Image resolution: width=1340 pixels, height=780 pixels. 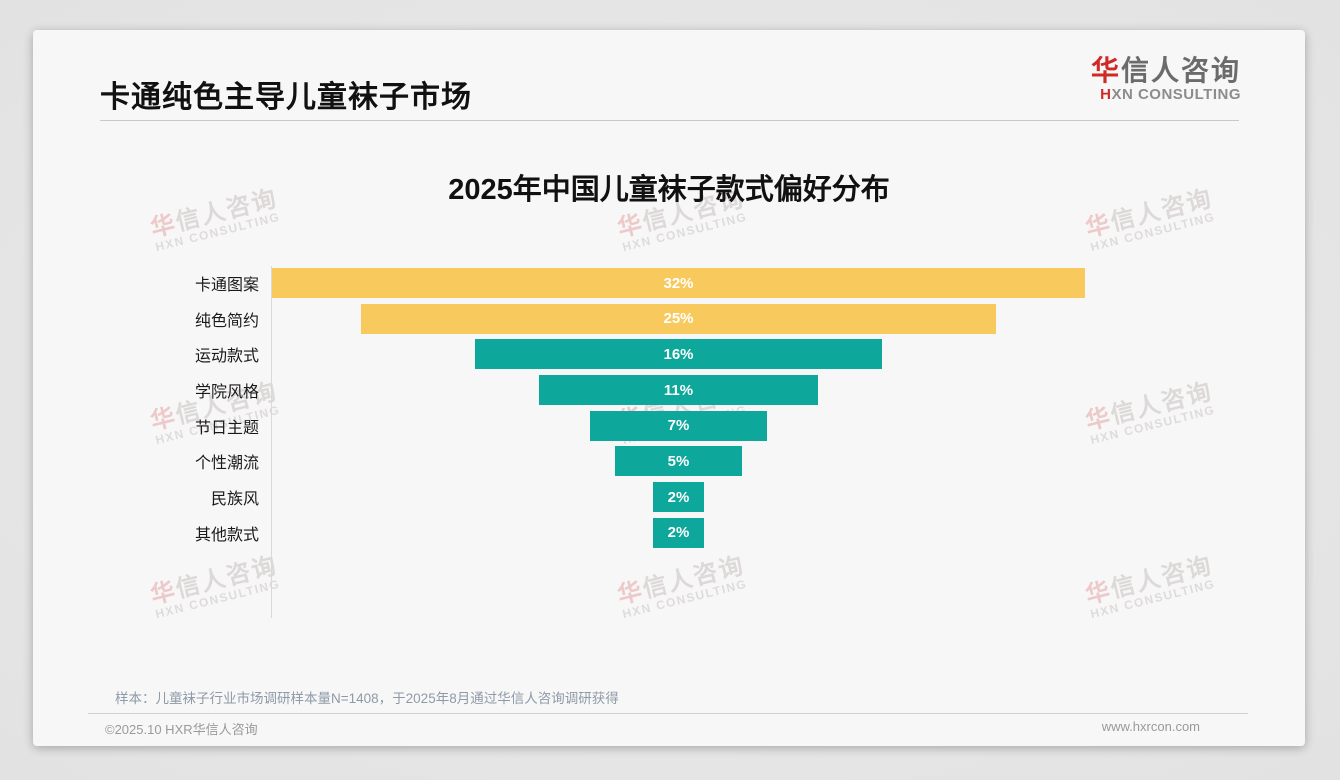 I want to click on category-label: 运动款式, so click(x=226, y=357).